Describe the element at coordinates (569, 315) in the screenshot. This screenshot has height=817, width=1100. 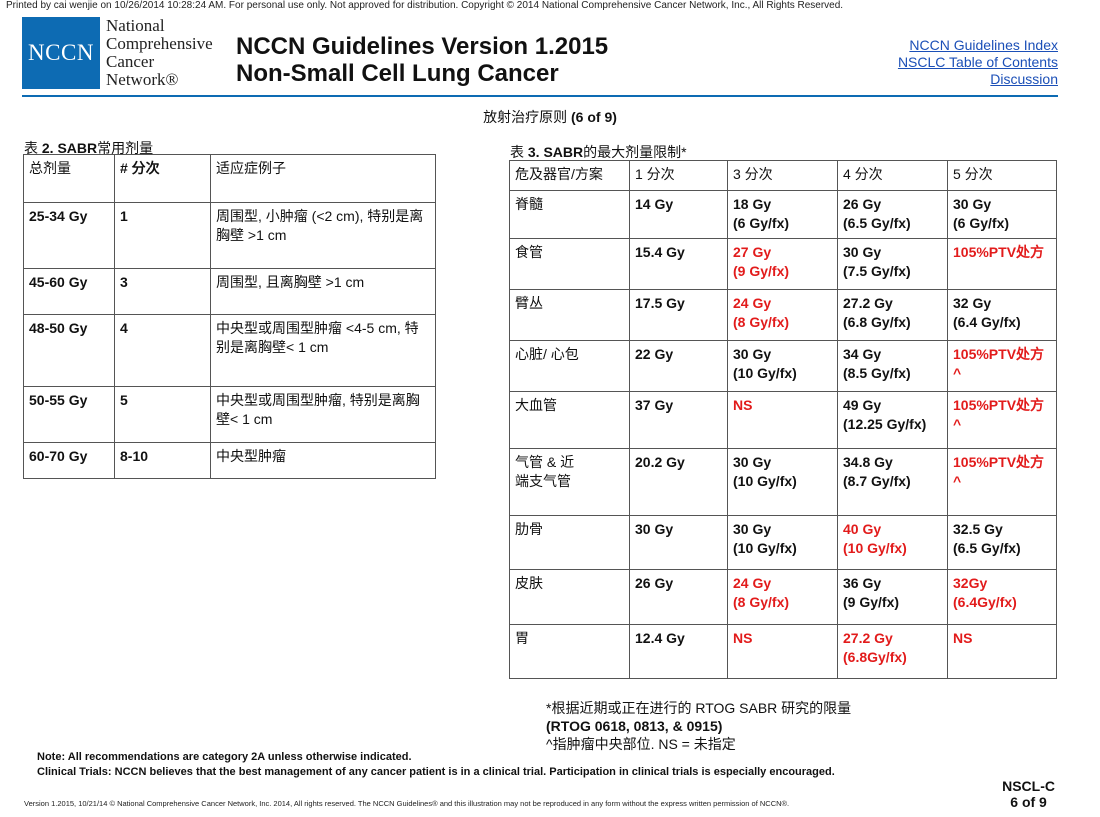
I see `organ-cell: 臂丛` at that location.